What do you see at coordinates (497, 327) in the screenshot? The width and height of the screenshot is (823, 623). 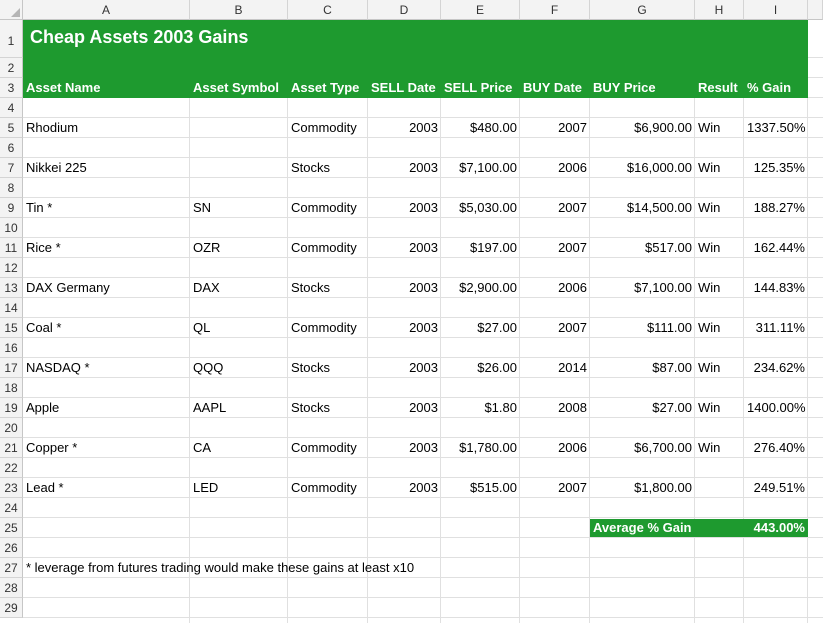 I see `cell-sell-price: $27.00` at bounding box center [497, 327].